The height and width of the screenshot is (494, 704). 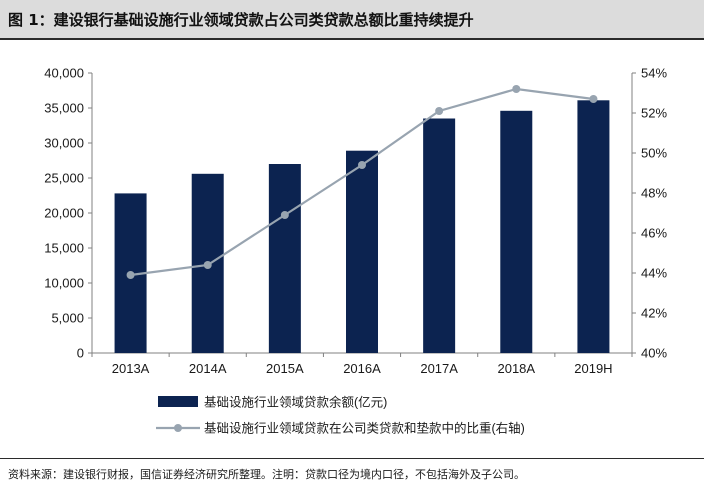 What do you see at coordinates (654, 353) in the screenshot?
I see `y-right-tick-label: 40%` at bounding box center [654, 353].